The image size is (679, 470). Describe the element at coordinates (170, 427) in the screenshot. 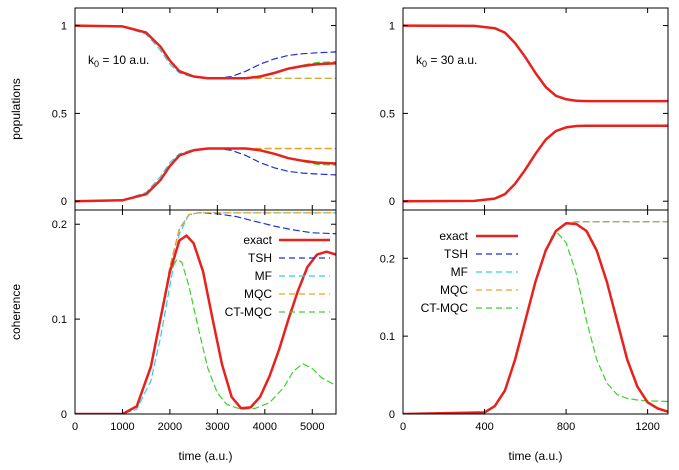

I see `x-tick-label: 2000` at that location.